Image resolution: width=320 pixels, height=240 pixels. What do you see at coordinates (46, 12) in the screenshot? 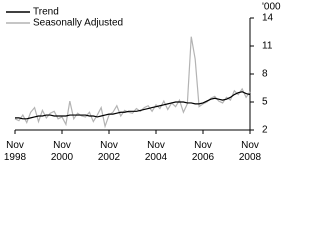
I see `legend-label: Trend` at bounding box center [46, 12].